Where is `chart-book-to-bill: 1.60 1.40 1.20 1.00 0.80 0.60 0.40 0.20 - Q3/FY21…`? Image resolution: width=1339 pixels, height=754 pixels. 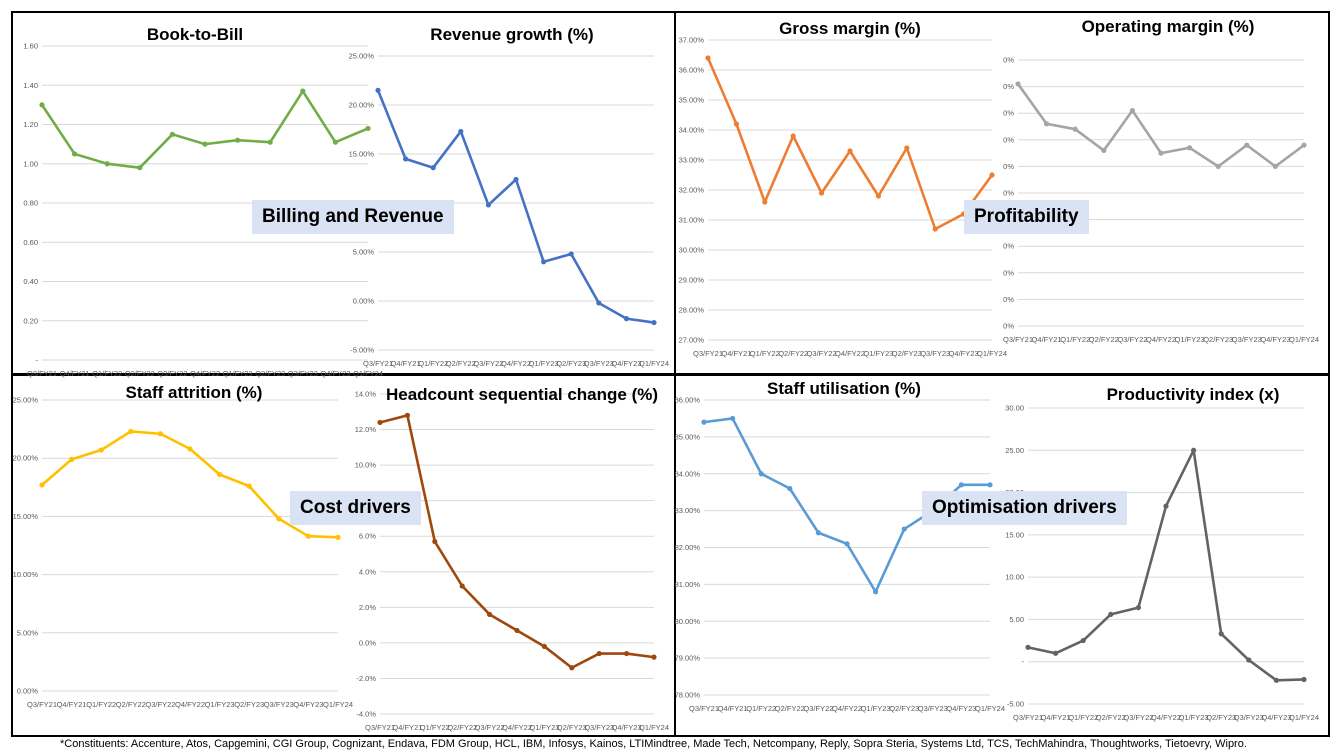
chart-book-to-bill: 1.60 1.40 1.20 1.00 0.80 0.60 0.40 0.20 - Q3/FY21… is located at coordinates (203, 201).